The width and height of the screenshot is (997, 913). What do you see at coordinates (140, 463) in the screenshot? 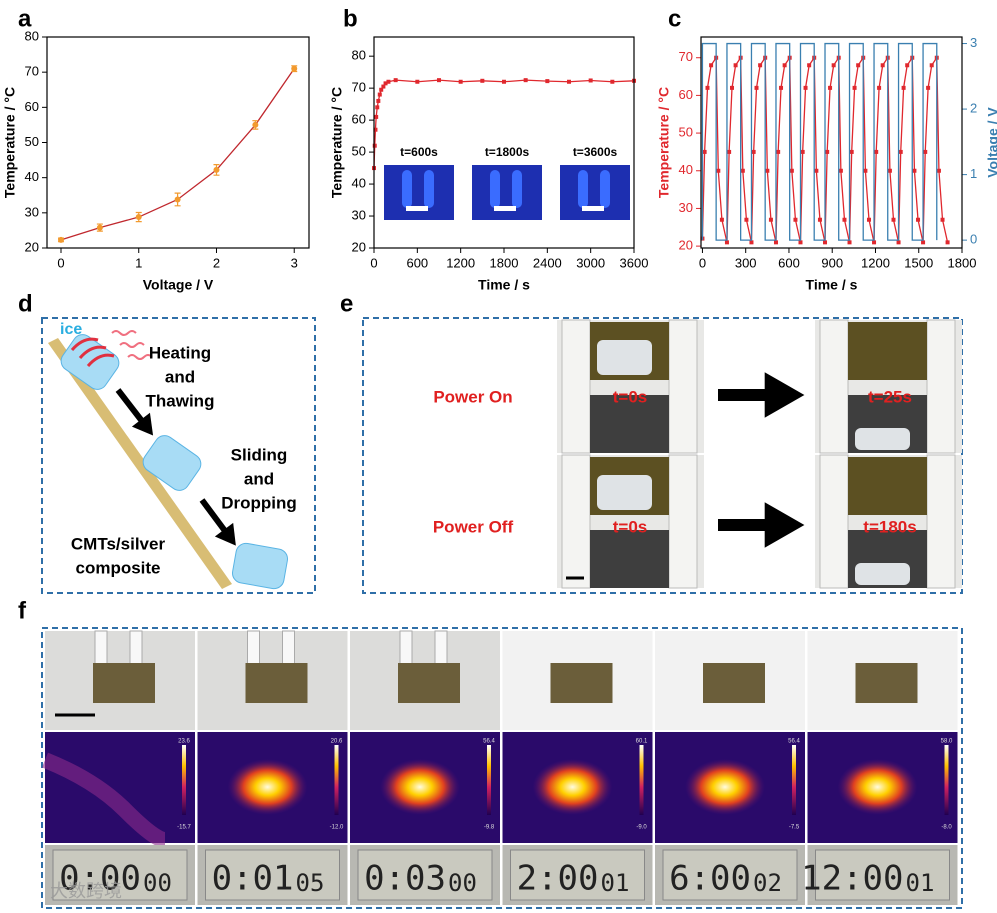
I see `beam` at bounding box center [140, 463].